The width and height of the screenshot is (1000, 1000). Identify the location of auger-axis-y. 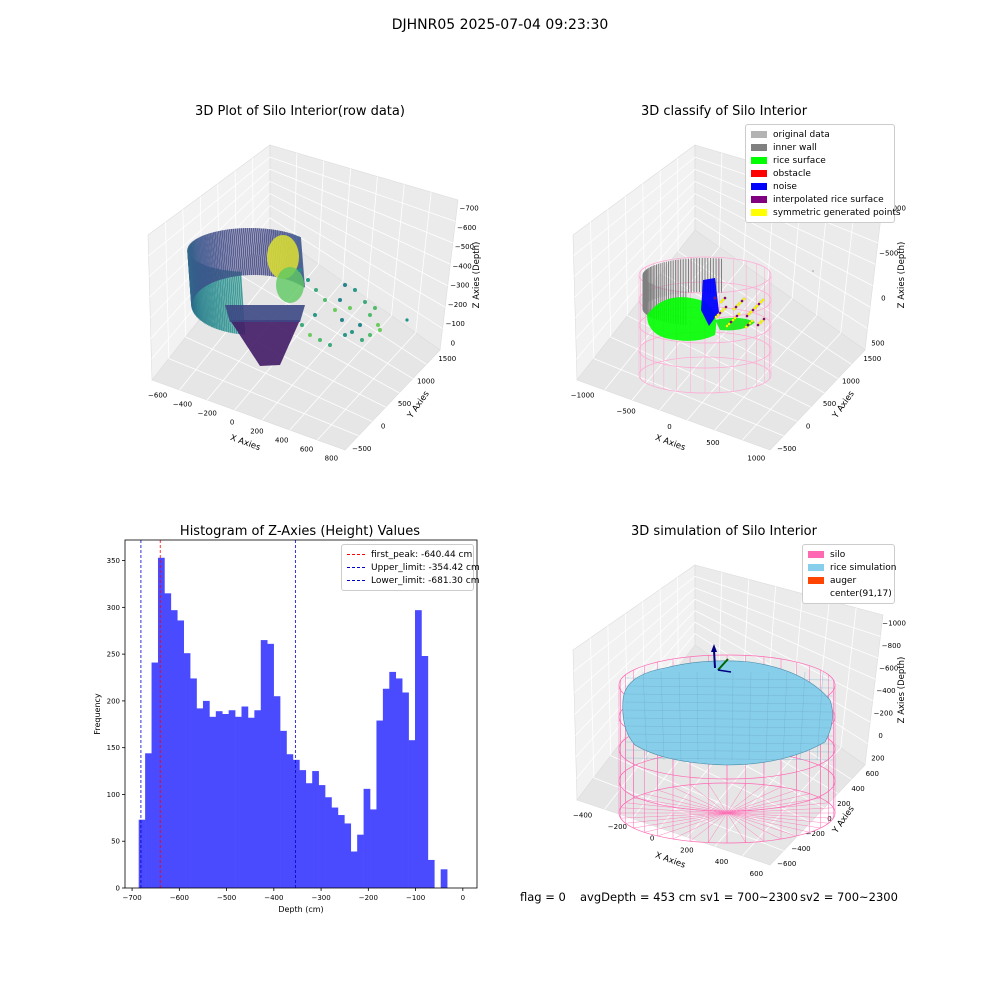
(723, 664).